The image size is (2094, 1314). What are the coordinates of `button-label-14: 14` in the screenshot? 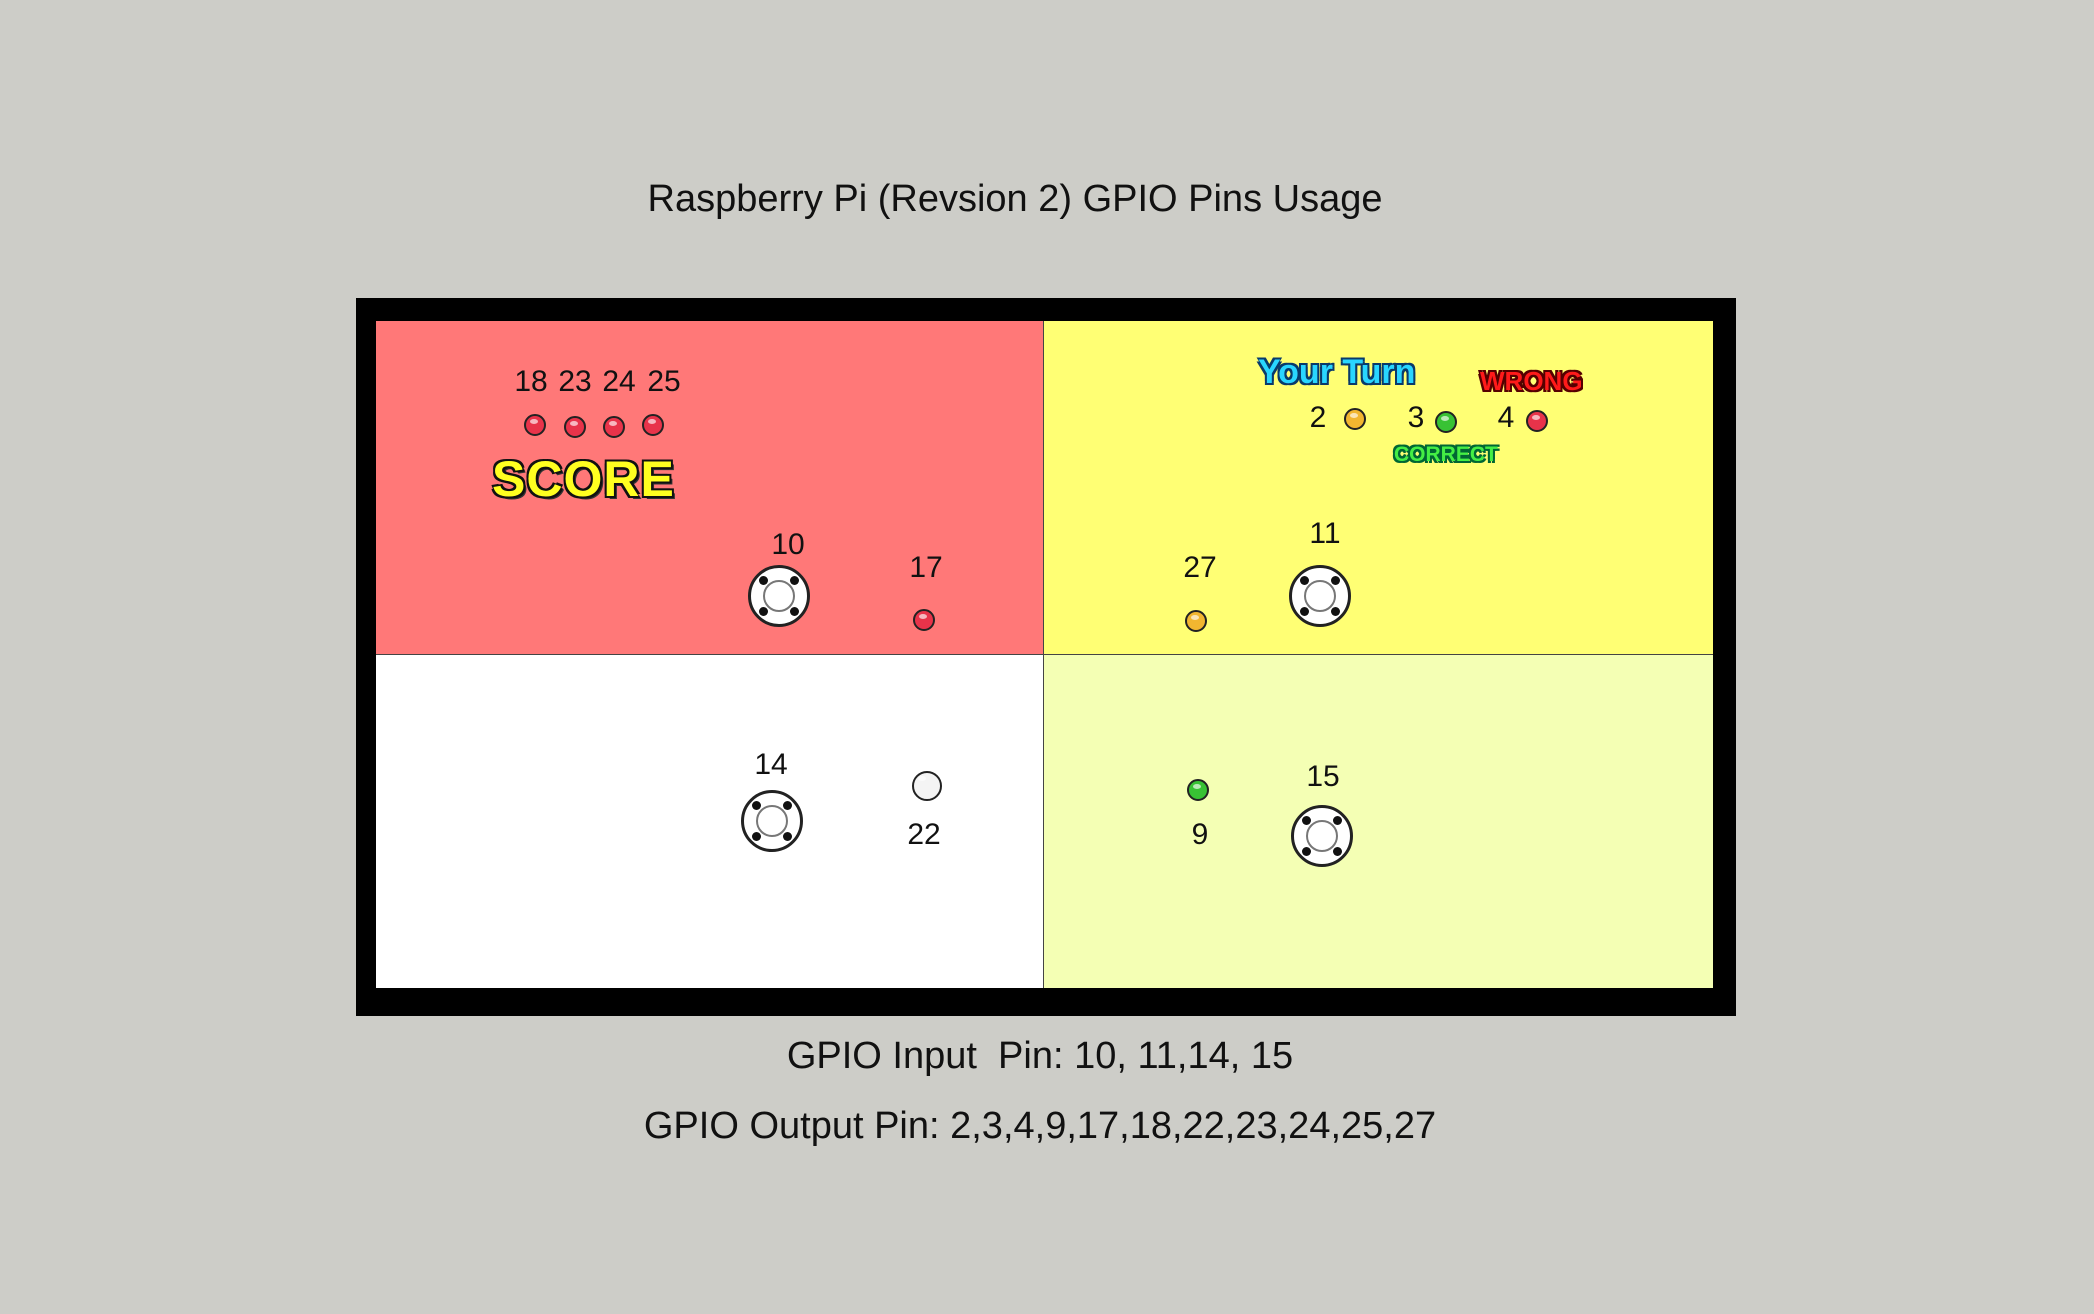 It's located at (771, 764).